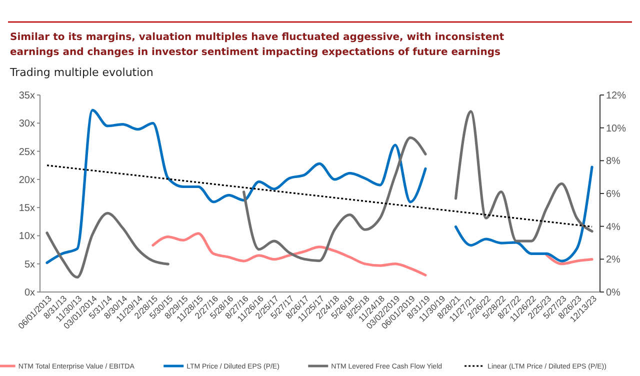  Describe the element at coordinates (29, 264) in the screenshot. I see `y-tick-label: 5x` at that location.